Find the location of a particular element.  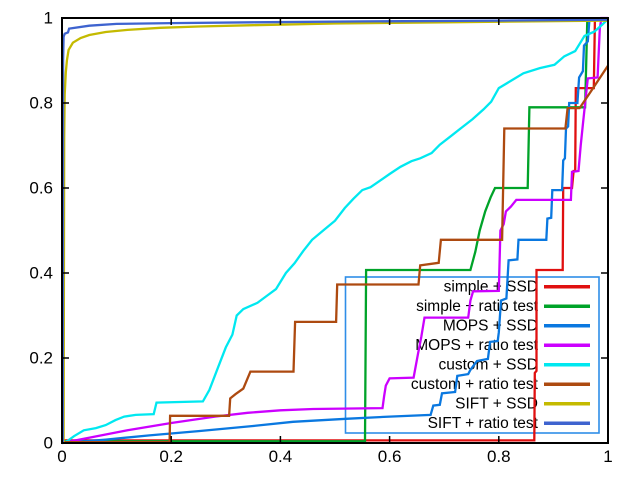

legend-entry-label: custom + SSD is located at coordinates (489, 364).